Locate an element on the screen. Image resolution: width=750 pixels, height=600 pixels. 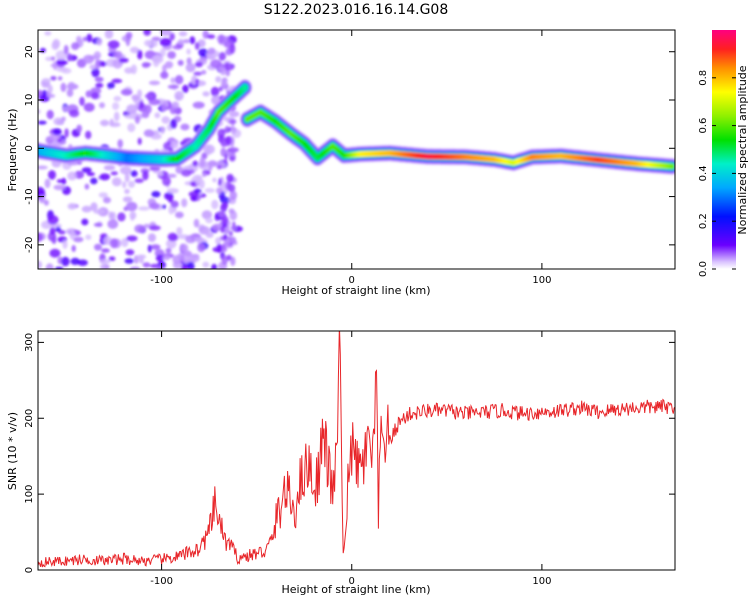
colorbar-ticks: 0.0 0.2 0.4 0.6 0.8 is located at coordinates (717, 173).